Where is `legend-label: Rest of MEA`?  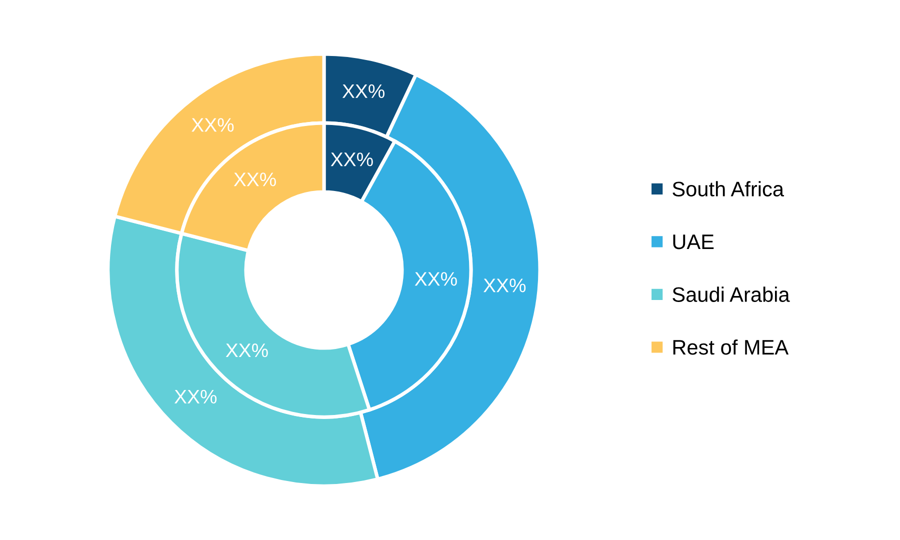 legend-label: Rest of MEA is located at coordinates (731, 347).